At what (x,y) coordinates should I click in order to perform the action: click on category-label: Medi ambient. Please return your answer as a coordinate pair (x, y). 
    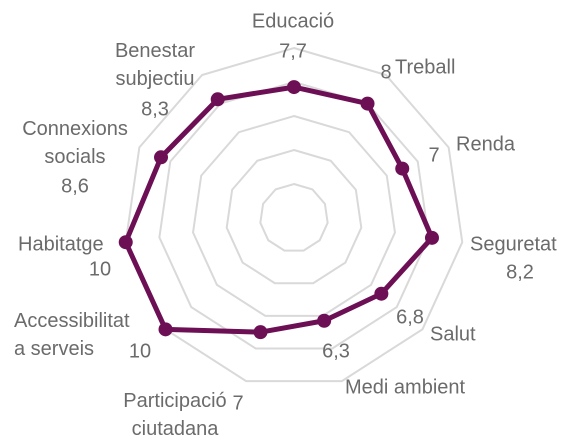
    Looking at the image, I should click on (405, 387).